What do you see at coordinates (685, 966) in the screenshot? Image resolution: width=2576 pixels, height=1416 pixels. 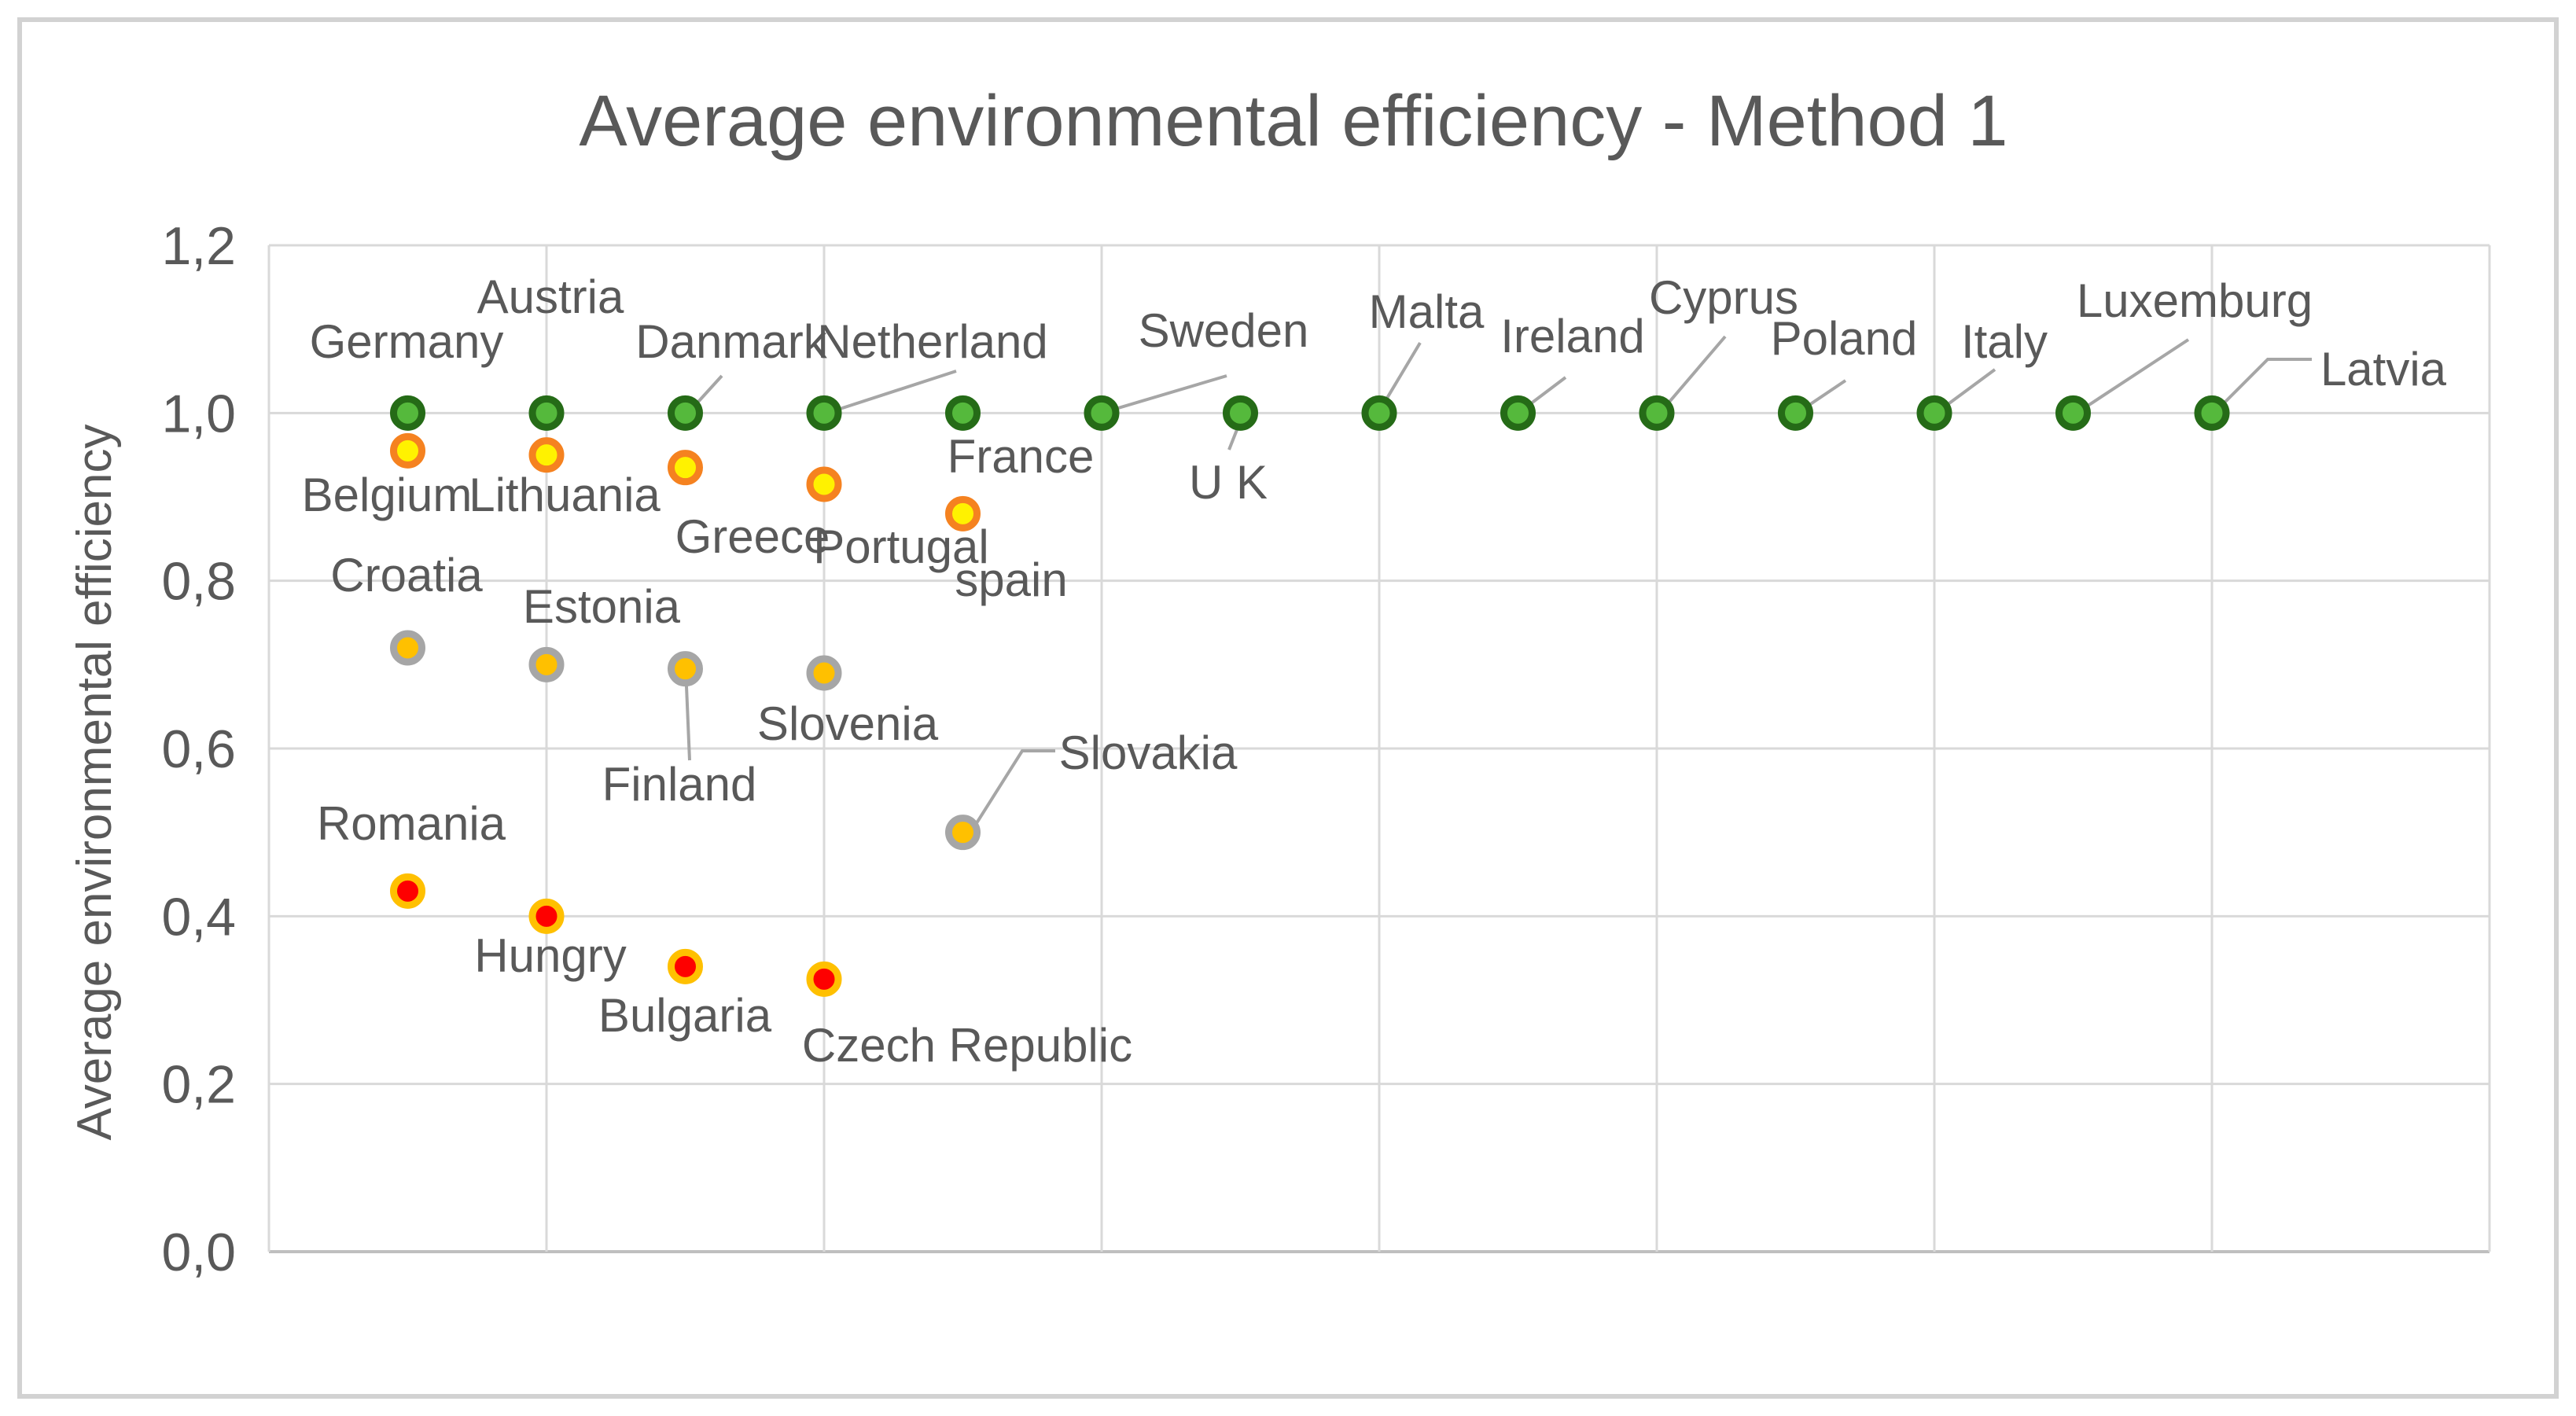 I see `marker-bulgaria` at bounding box center [685, 966].